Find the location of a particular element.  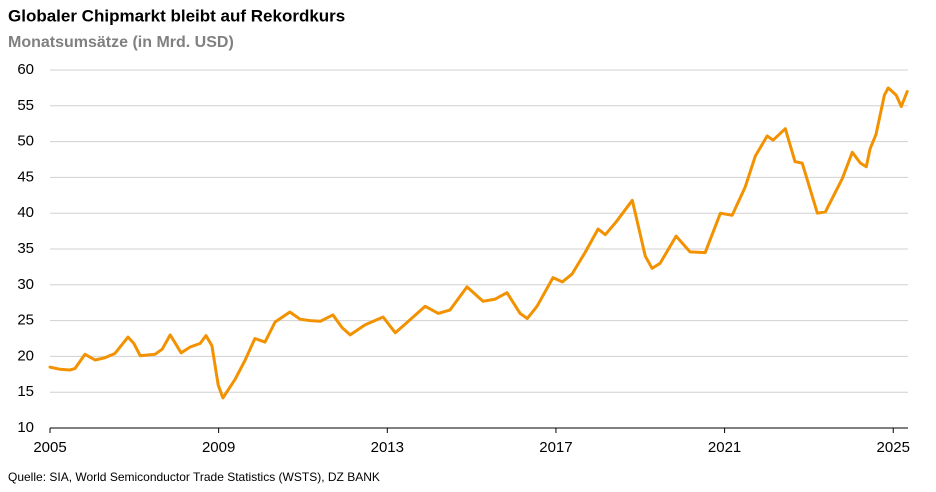

y-tick-label: 20 is located at coordinates (25, 355).